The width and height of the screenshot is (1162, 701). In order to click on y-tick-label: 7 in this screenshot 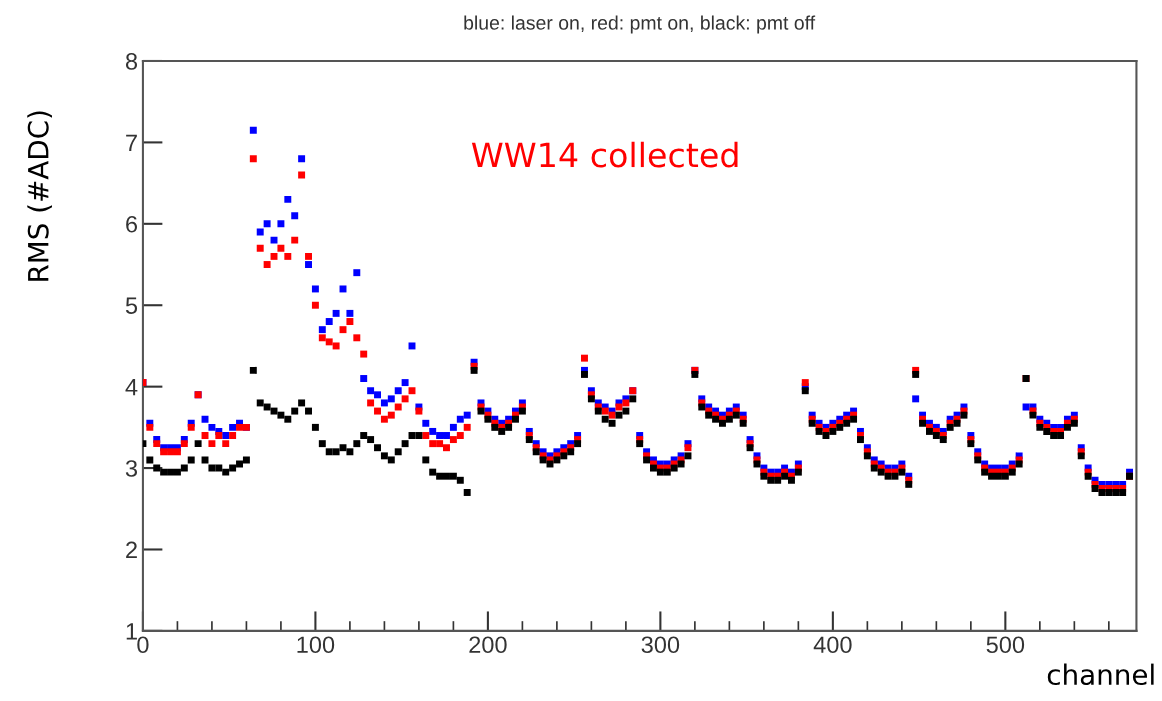, I will do `click(131, 142)`.